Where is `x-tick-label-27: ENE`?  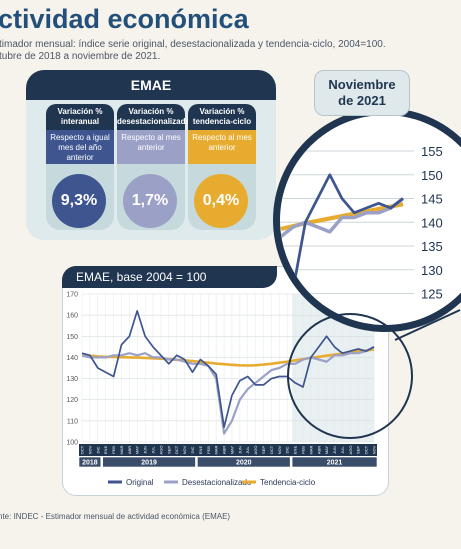 x-tick-label-27: ENE is located at coordinates (295, 450).